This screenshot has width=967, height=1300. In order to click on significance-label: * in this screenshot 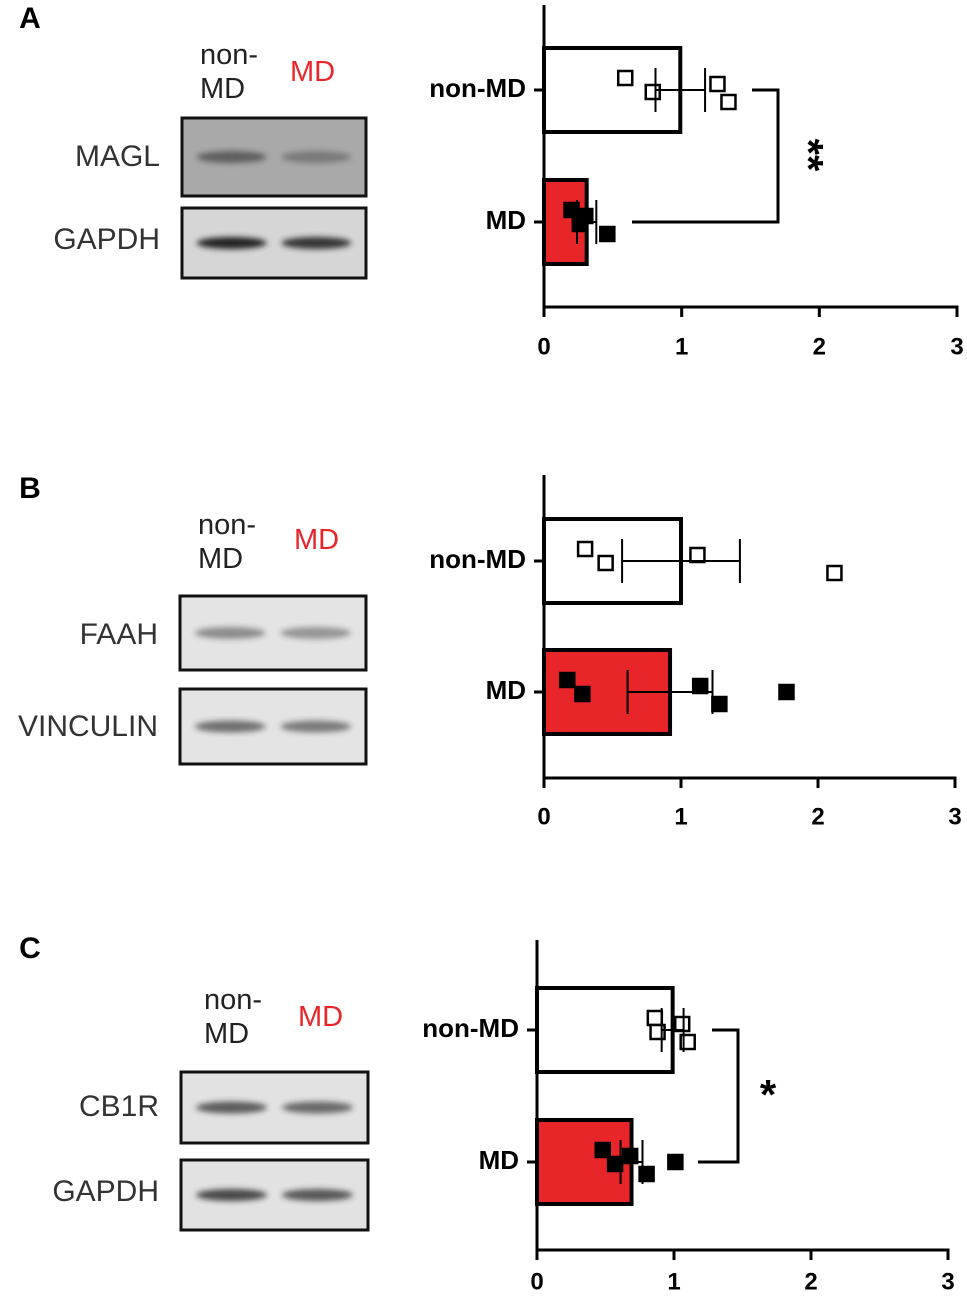, I will do `click(768, 1094)`.